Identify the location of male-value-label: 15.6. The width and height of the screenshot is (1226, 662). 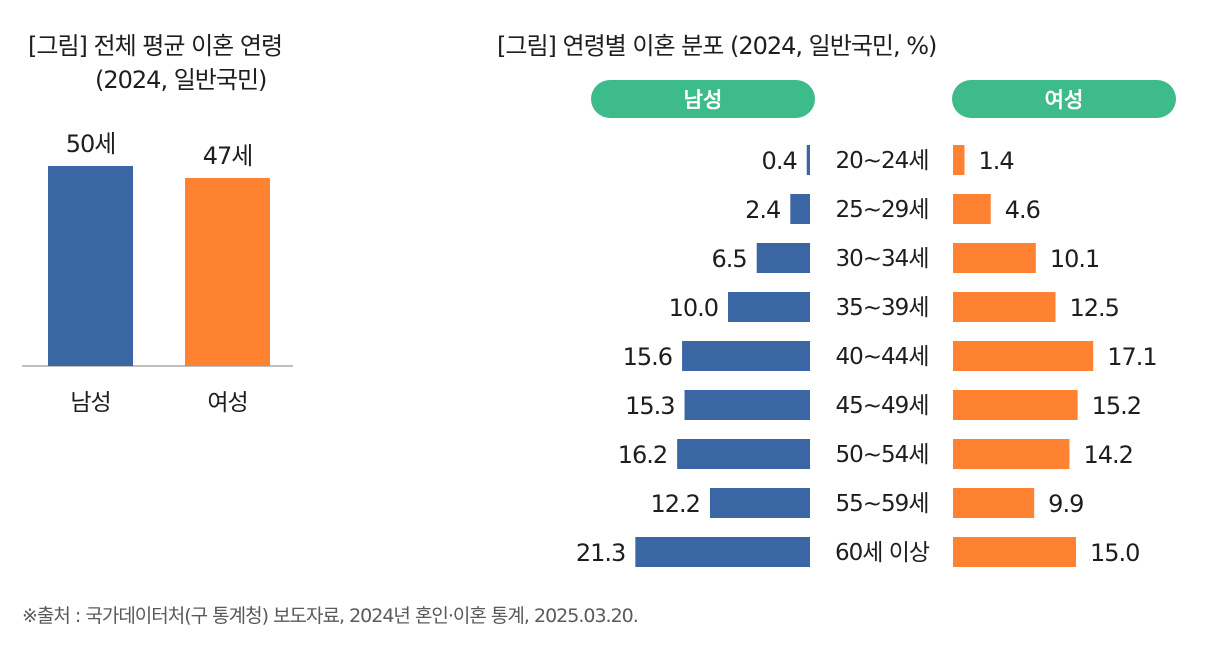
(647, 357).